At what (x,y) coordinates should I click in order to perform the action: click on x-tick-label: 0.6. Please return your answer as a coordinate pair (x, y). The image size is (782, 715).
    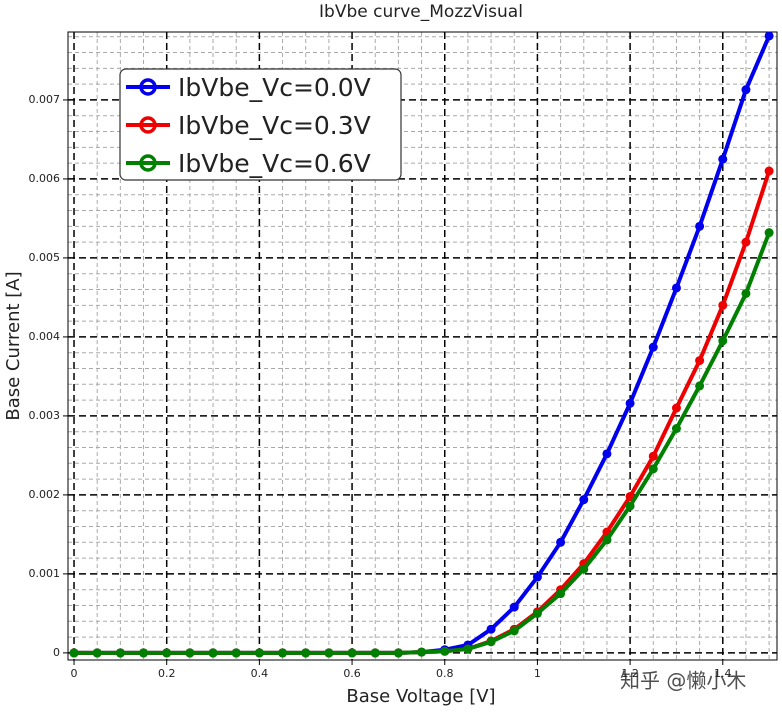
    Looking at the image, I should click on (352, 673).